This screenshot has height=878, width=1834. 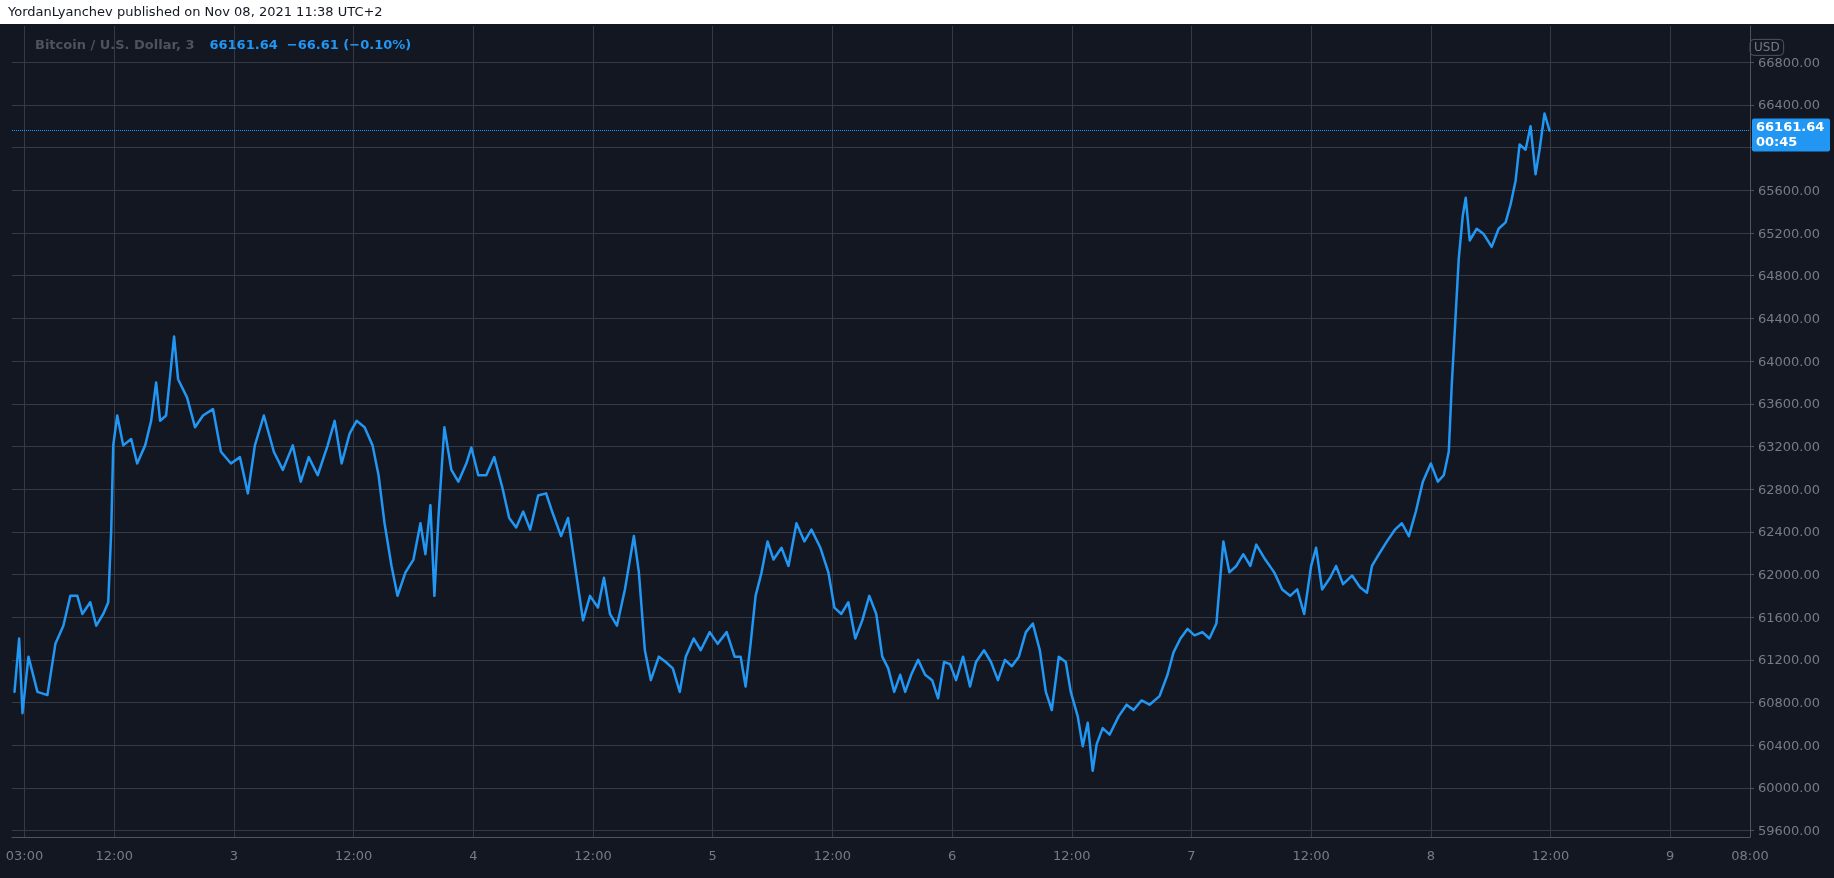 What do you see at coordinates (1789, 831) in the screenshot?
I see `y-tick-label: 59600.00` at bounding box center [1789, 831].